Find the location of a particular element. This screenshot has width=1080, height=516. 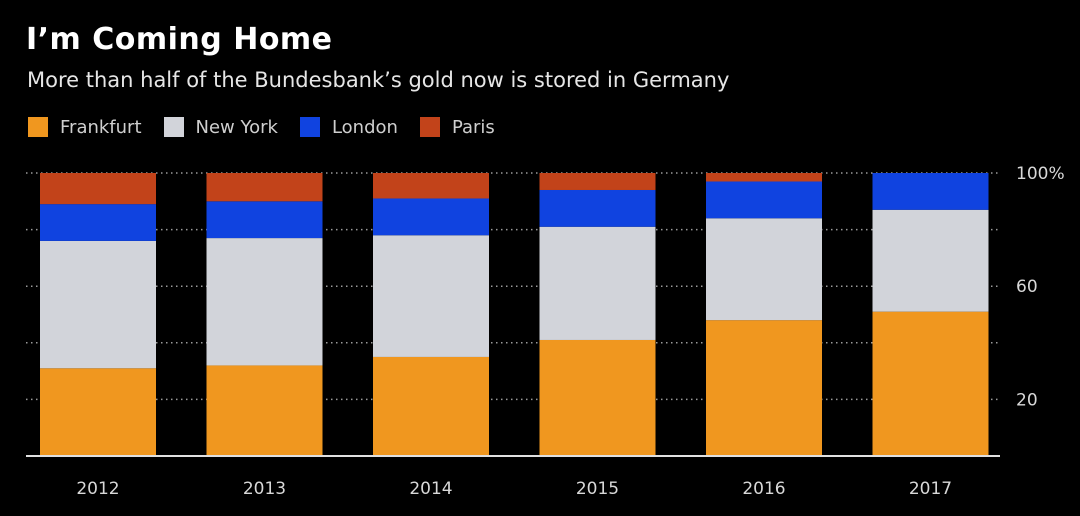

legend-label-paris: Paris is located at coordinates (473, 127).